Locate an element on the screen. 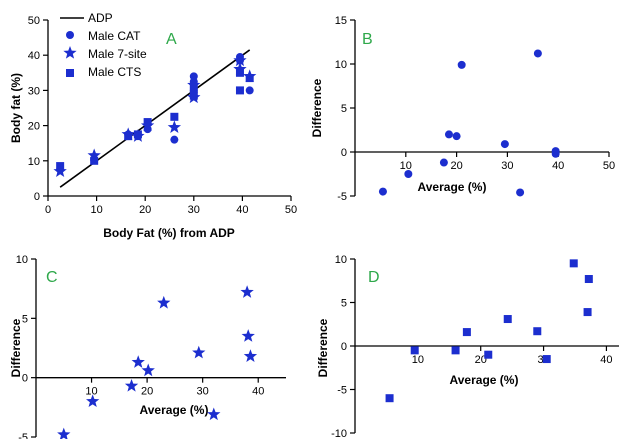 The width and height of the screenshot is (620, 439). panel-a-letter: A is located at coordinates (171, 39).